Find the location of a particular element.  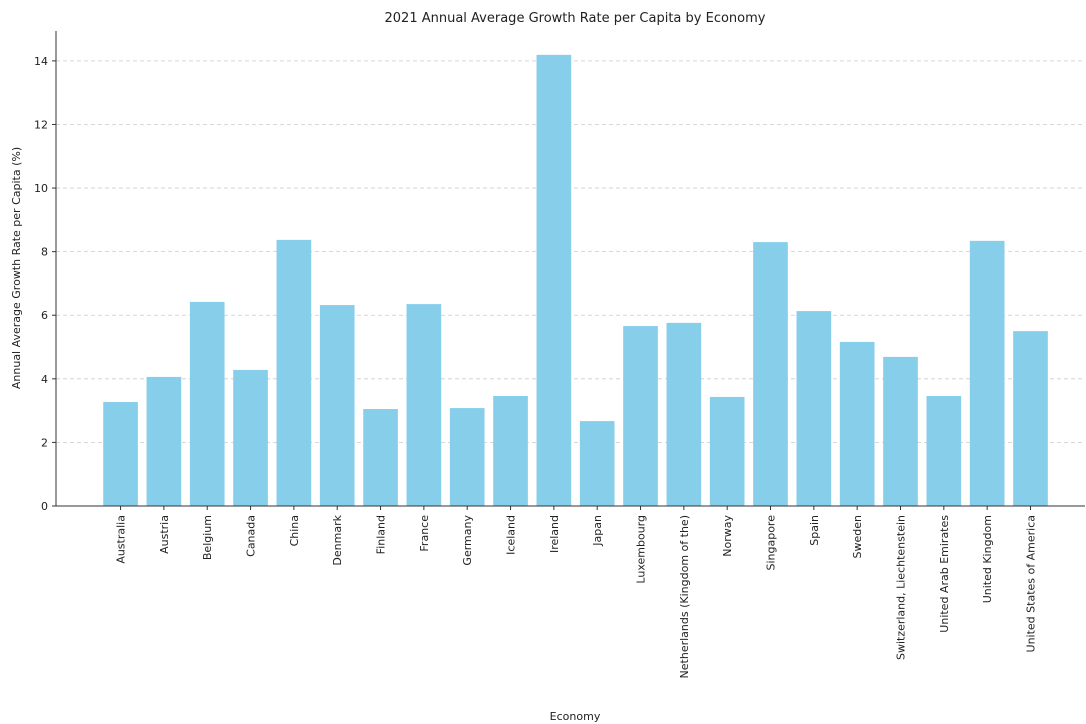

x-tick-label: United States of America is located at coordinates (1030, 583).